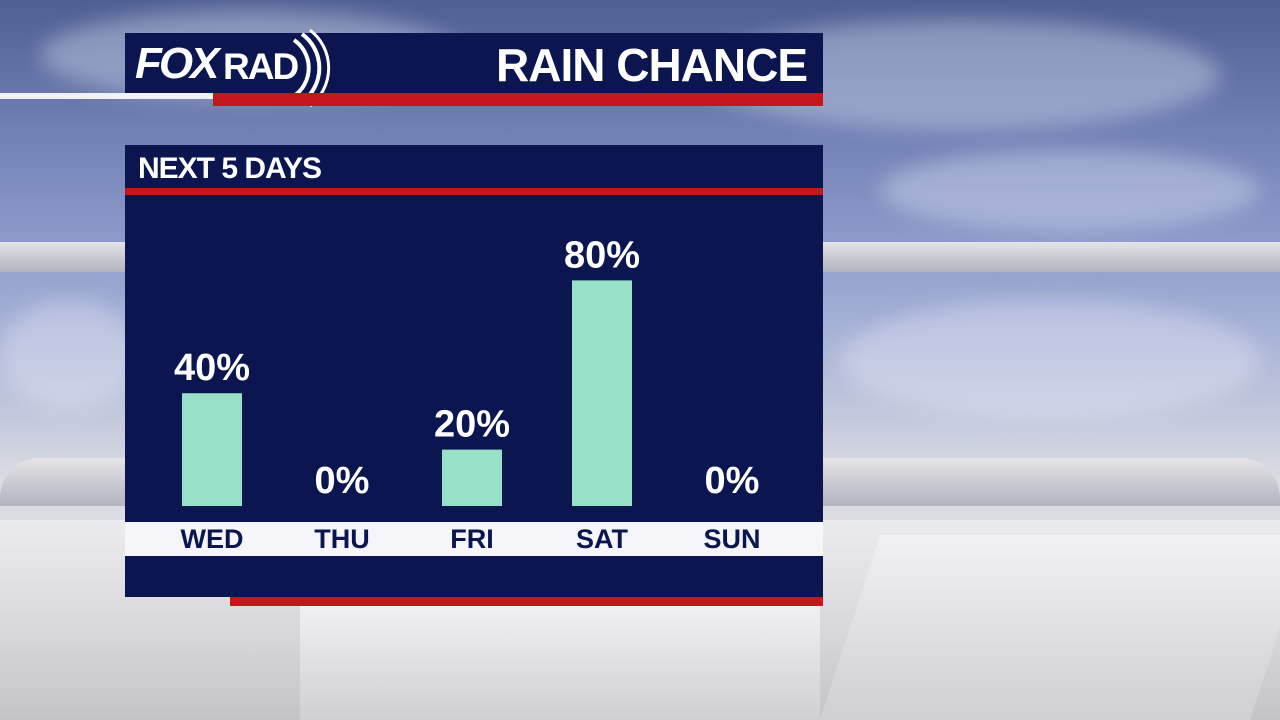 The image size is (1280, 720). Describe the element at coordinates (212, 368) in the screenshot. I see `value-label-wed: 40%` at that location.